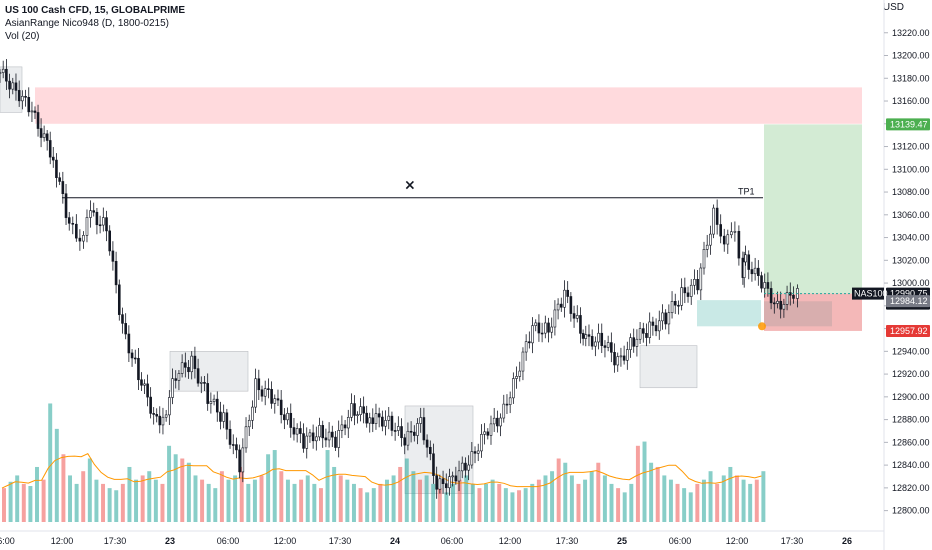 The height and width of the screenshot is (550, 932). I want to click on price-tick-label: 12880.00, so click(911, 420).